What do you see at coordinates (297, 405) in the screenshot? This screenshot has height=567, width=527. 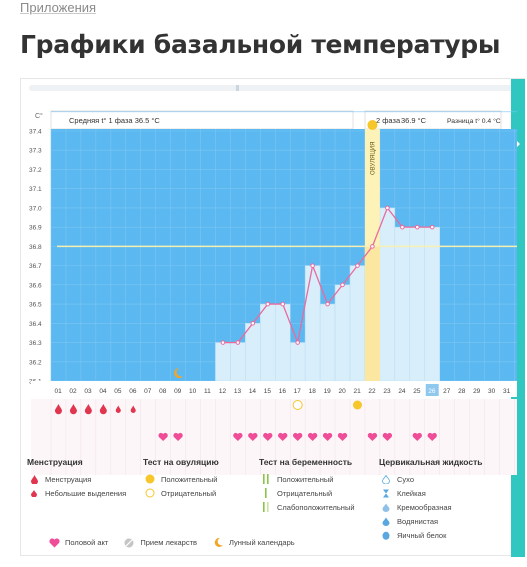 I see `ovulation-test-negative-icon` at bounding box center [297, 405].